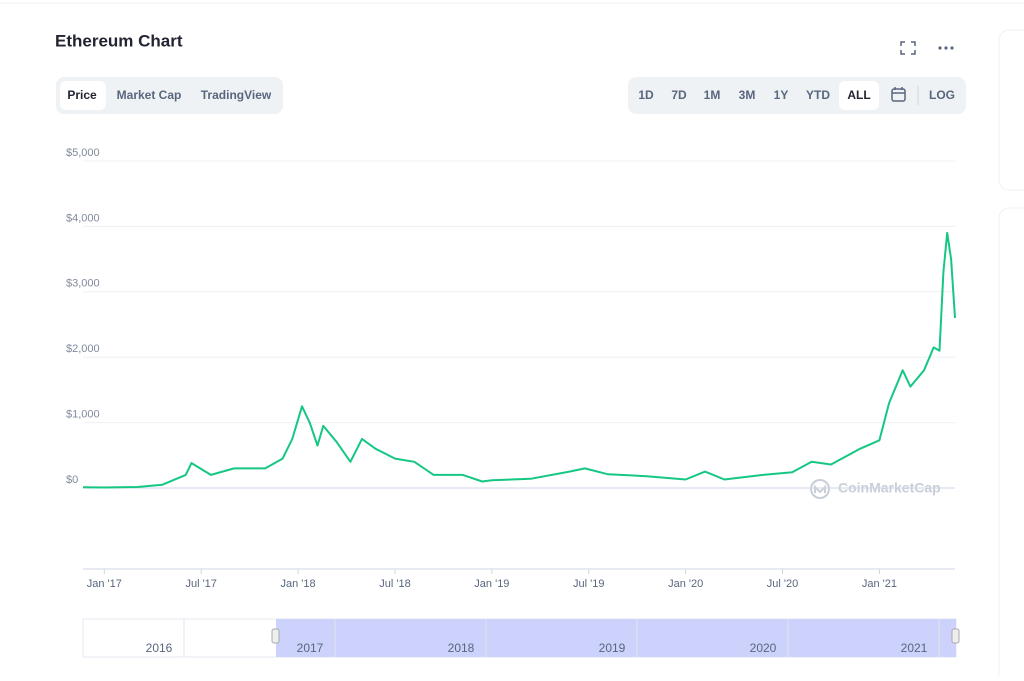 The image size is (1024, 681). Describe the element at coordinates (83, 415) in the screenshot. I see `y-tick-label: $1,000` at that location.